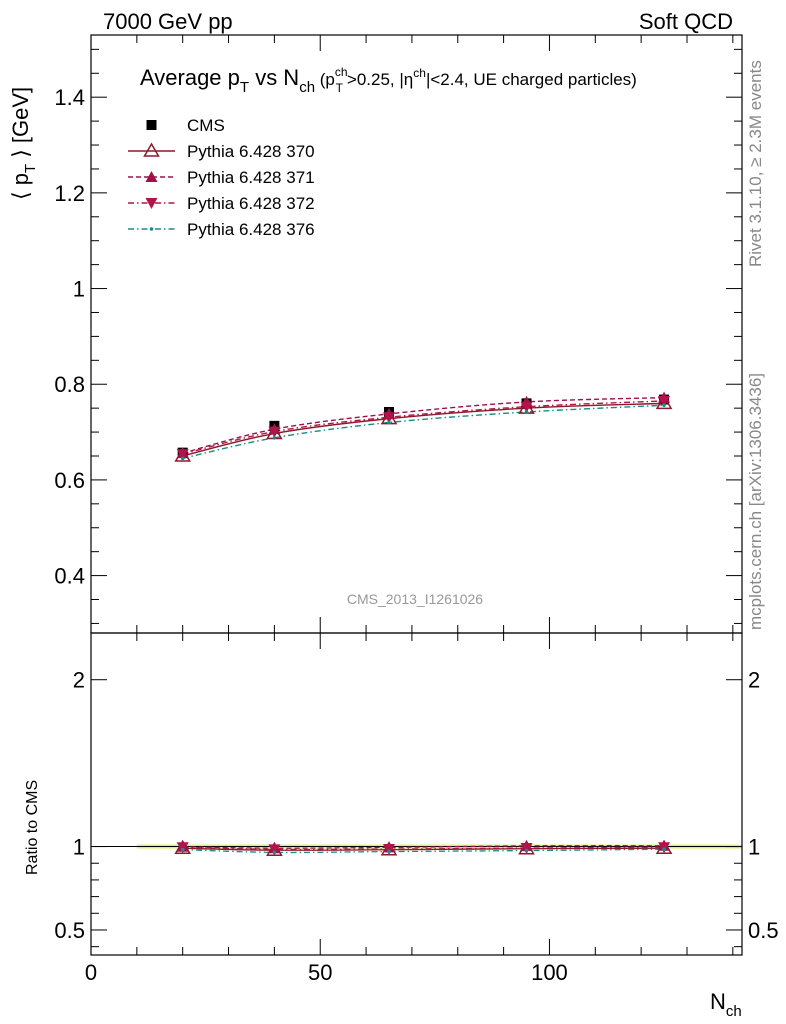  I want to click on ratio-y-tick-label: 0.5, so click(69, 930).